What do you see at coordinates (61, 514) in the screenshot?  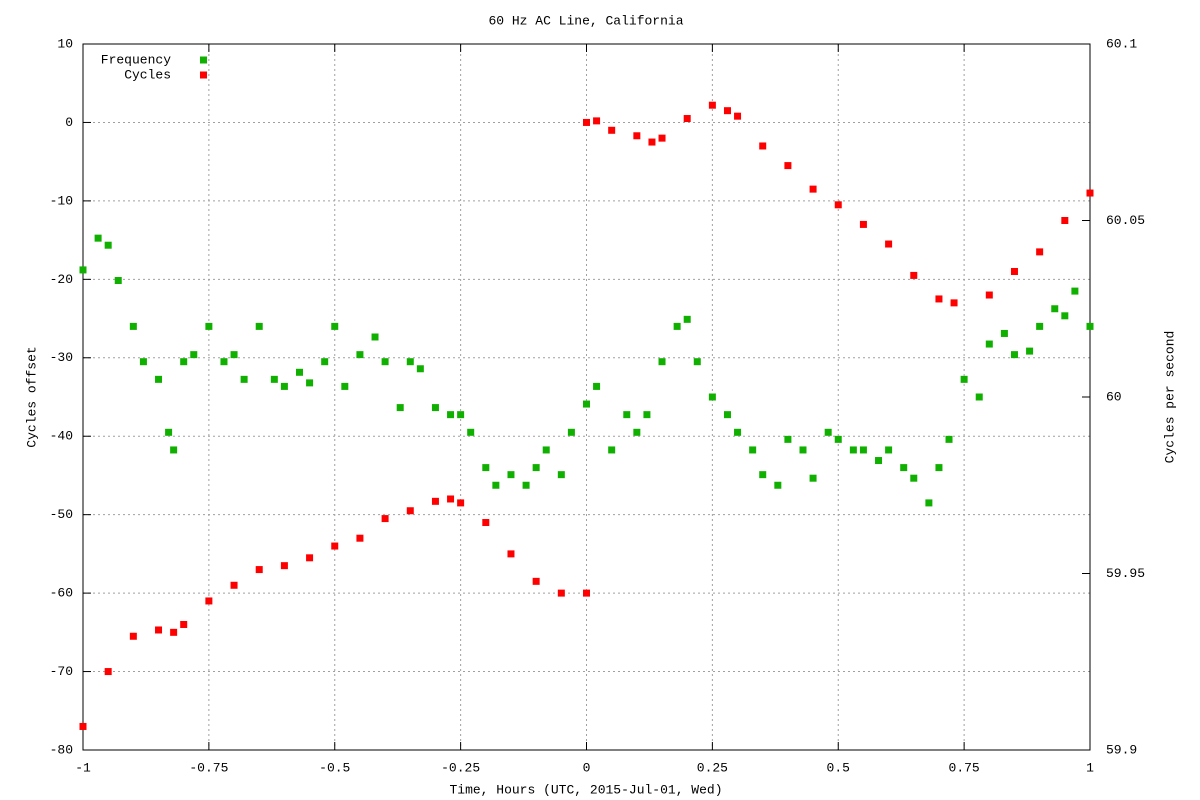 I see `y-tick-label: -50` at bounding box center [61, 514].